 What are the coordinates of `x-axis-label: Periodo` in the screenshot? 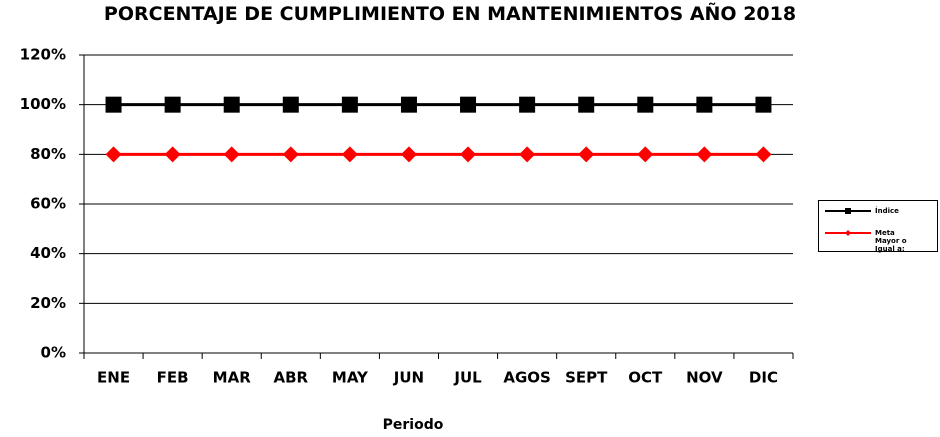 It's located at (413, 425).